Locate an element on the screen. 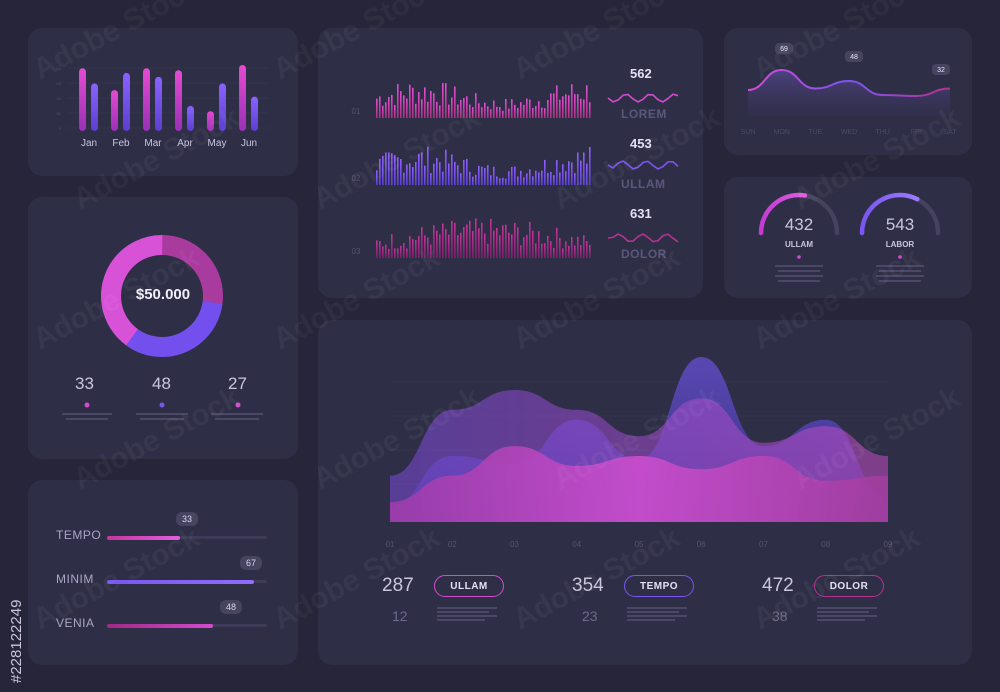 The width and height of the screenshot is (1000, 692). month-label: Mar is located at coordinates (153, 143).